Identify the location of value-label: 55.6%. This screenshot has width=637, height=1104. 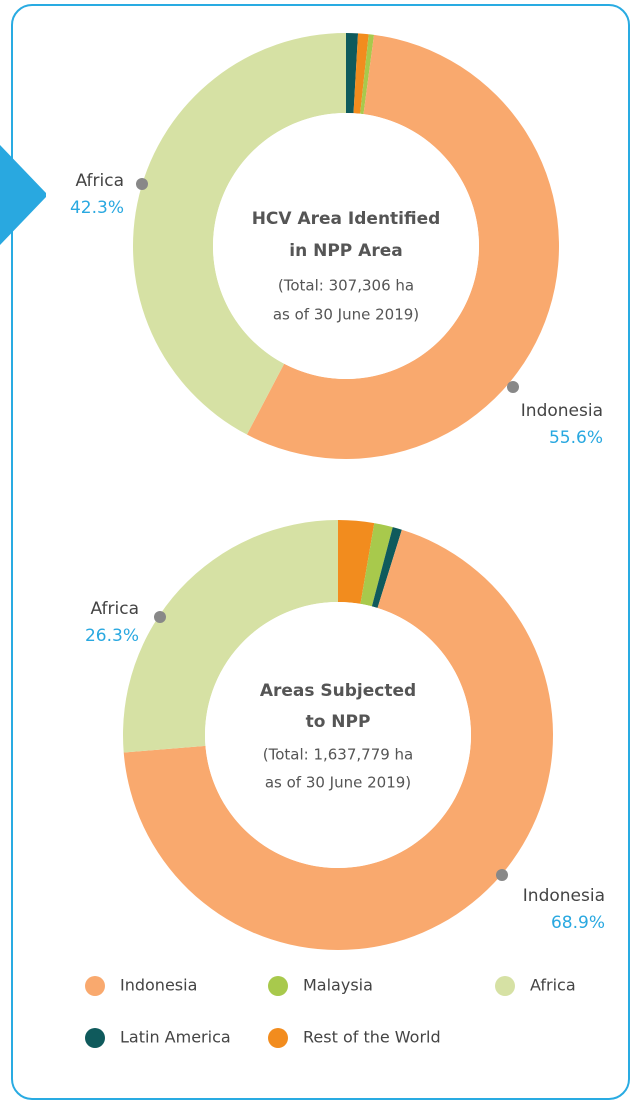
(576, 438).